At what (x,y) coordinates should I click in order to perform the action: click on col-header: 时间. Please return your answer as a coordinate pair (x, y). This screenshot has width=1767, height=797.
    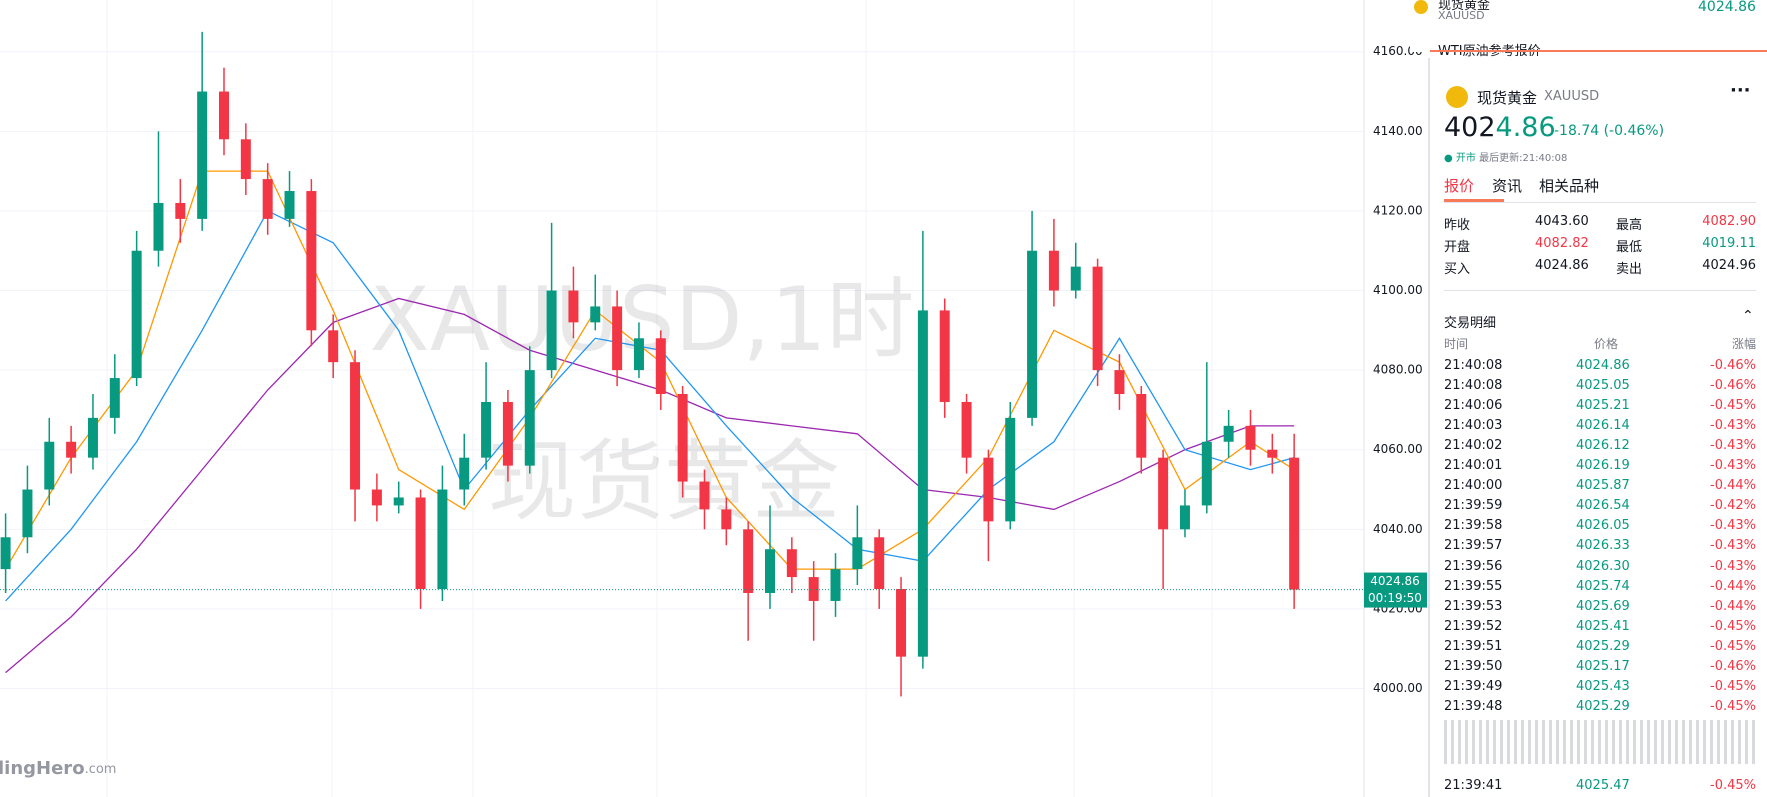
    Looking at the image, I should click on (1456, 344).